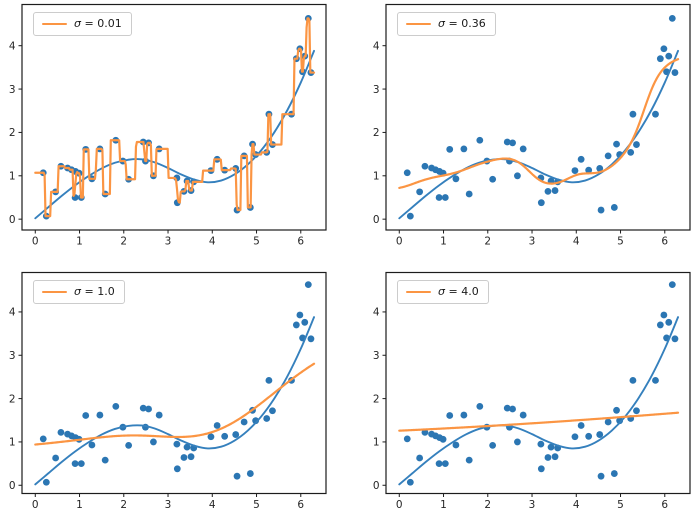 The height and width of the screenshot is (520, 697). What do you see at coordinates (35, 505) in the screenshot?
I see `x-tick-label: 0` at bounding box center [35, 505].